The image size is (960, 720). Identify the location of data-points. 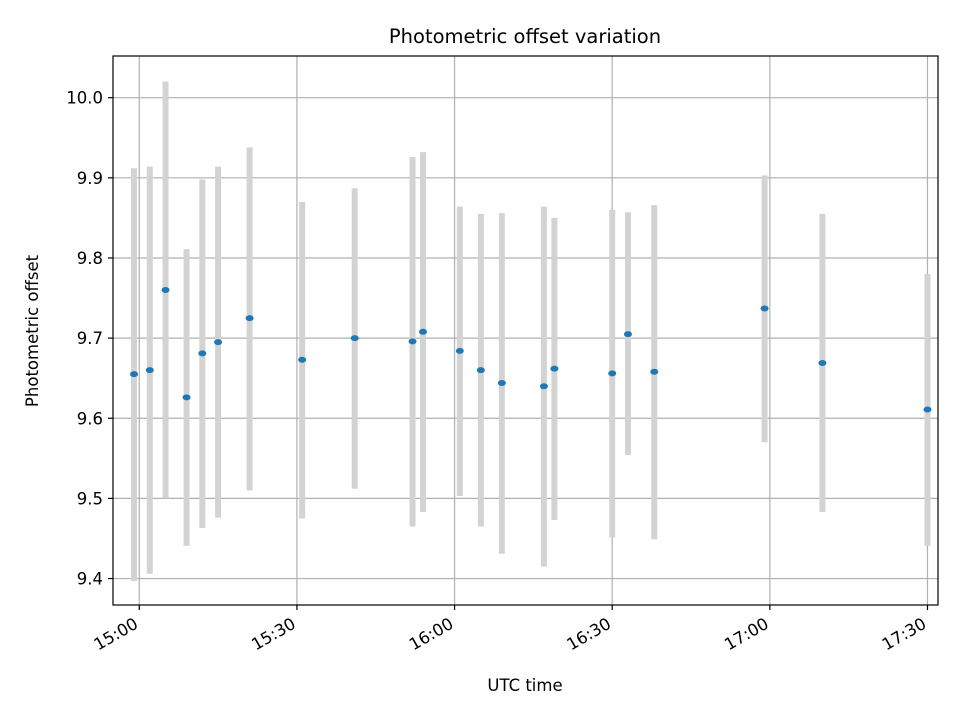
(531, 350).